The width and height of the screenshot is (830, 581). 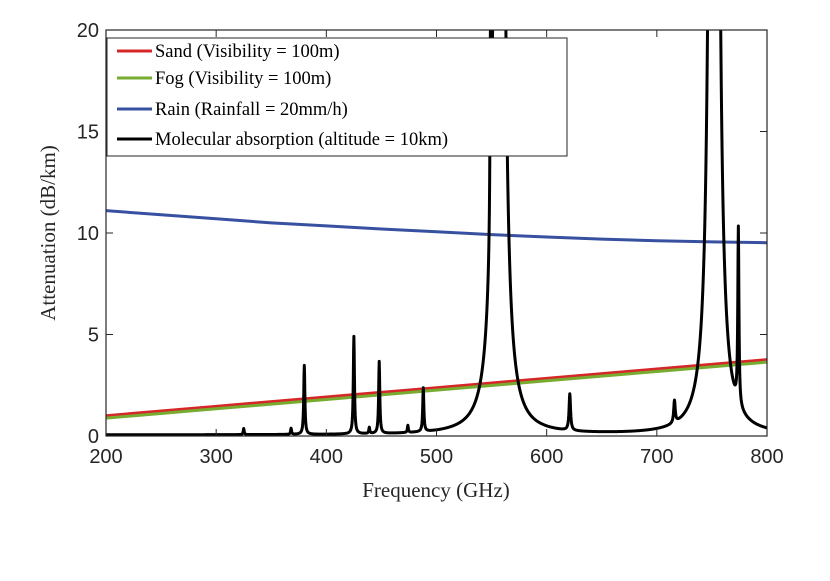 What do you see at coordinates (301, 140) in the screenshot?
I see `legend-label-molecular: Molecular absorption (altitude = 10km)` at bounding box center [301, 140].